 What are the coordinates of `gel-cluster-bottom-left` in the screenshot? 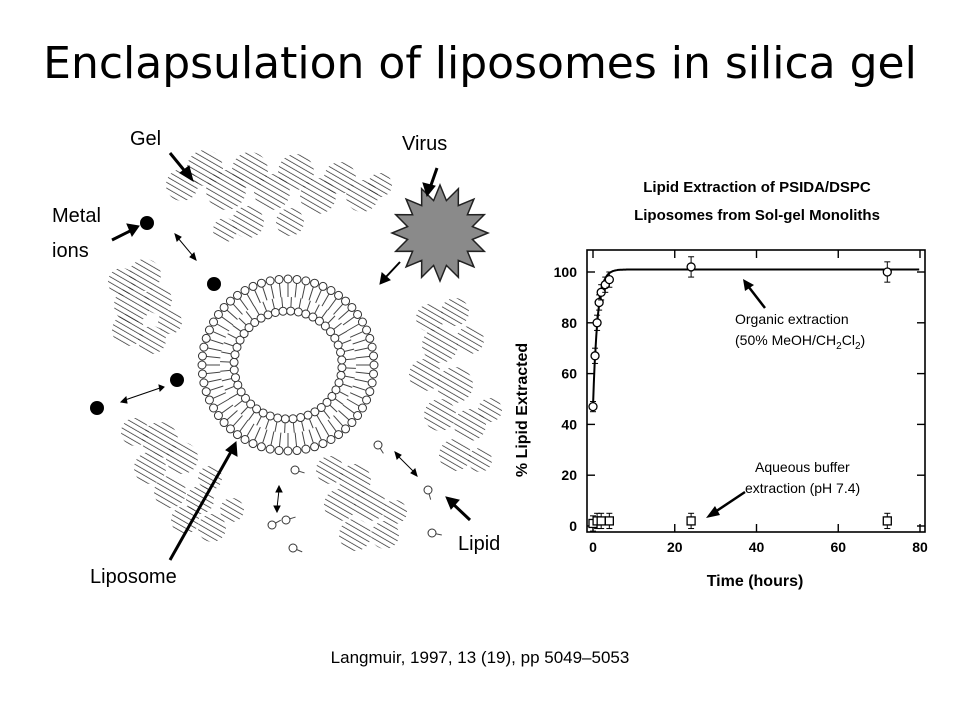 It's located at (182, 480).